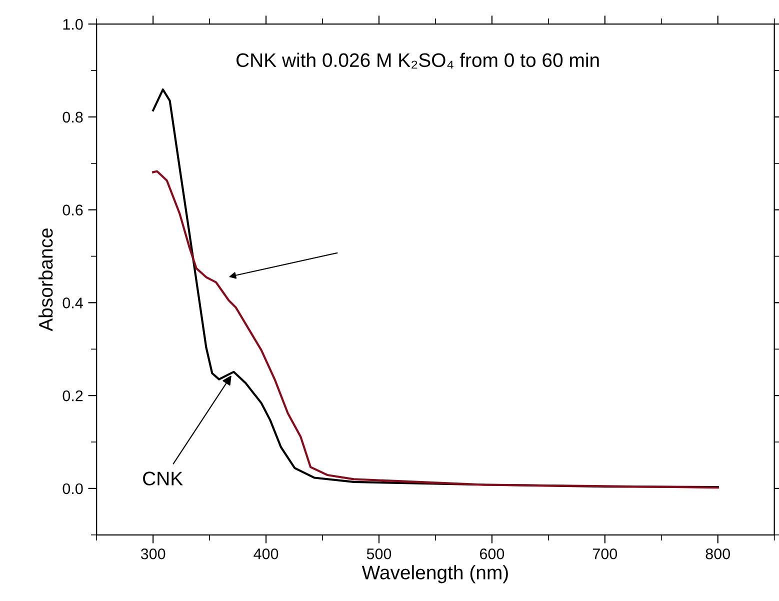 Image resolution: width=779 pixels, height=601 pixels. Describe the element at coordinates (417, 60) in the screenshot. I see `annotation: CNK with 0.026 M K₂SO₄ from 0 to 60 min` at that location.